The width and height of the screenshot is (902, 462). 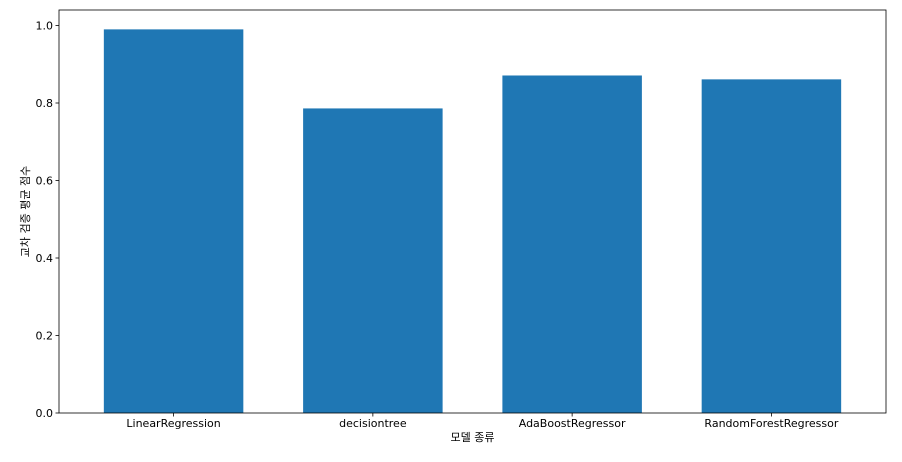 What do you see at coordinates (45, 26) in the screenshot?
I see `y-tick-label: 1.0` at bounding box center [45, 26].